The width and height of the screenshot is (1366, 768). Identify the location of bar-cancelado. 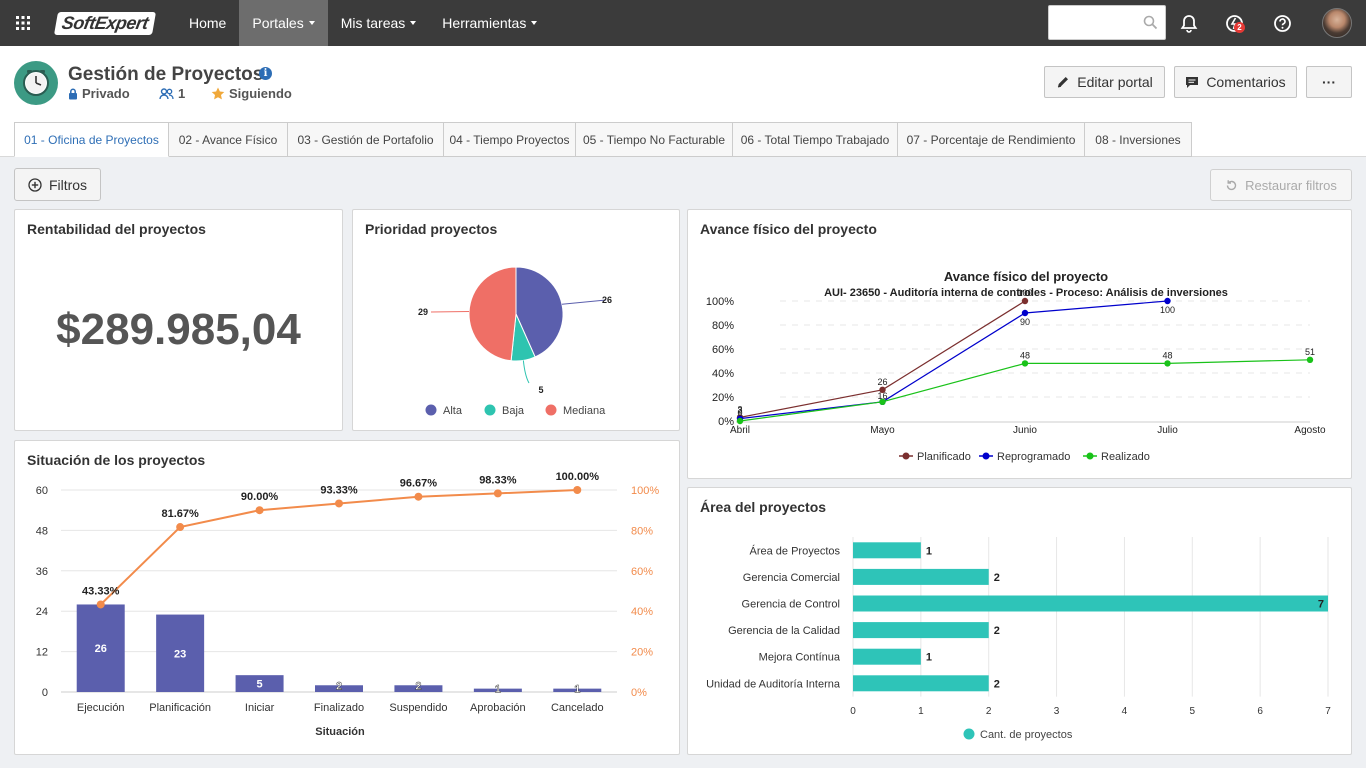
(577, 690).